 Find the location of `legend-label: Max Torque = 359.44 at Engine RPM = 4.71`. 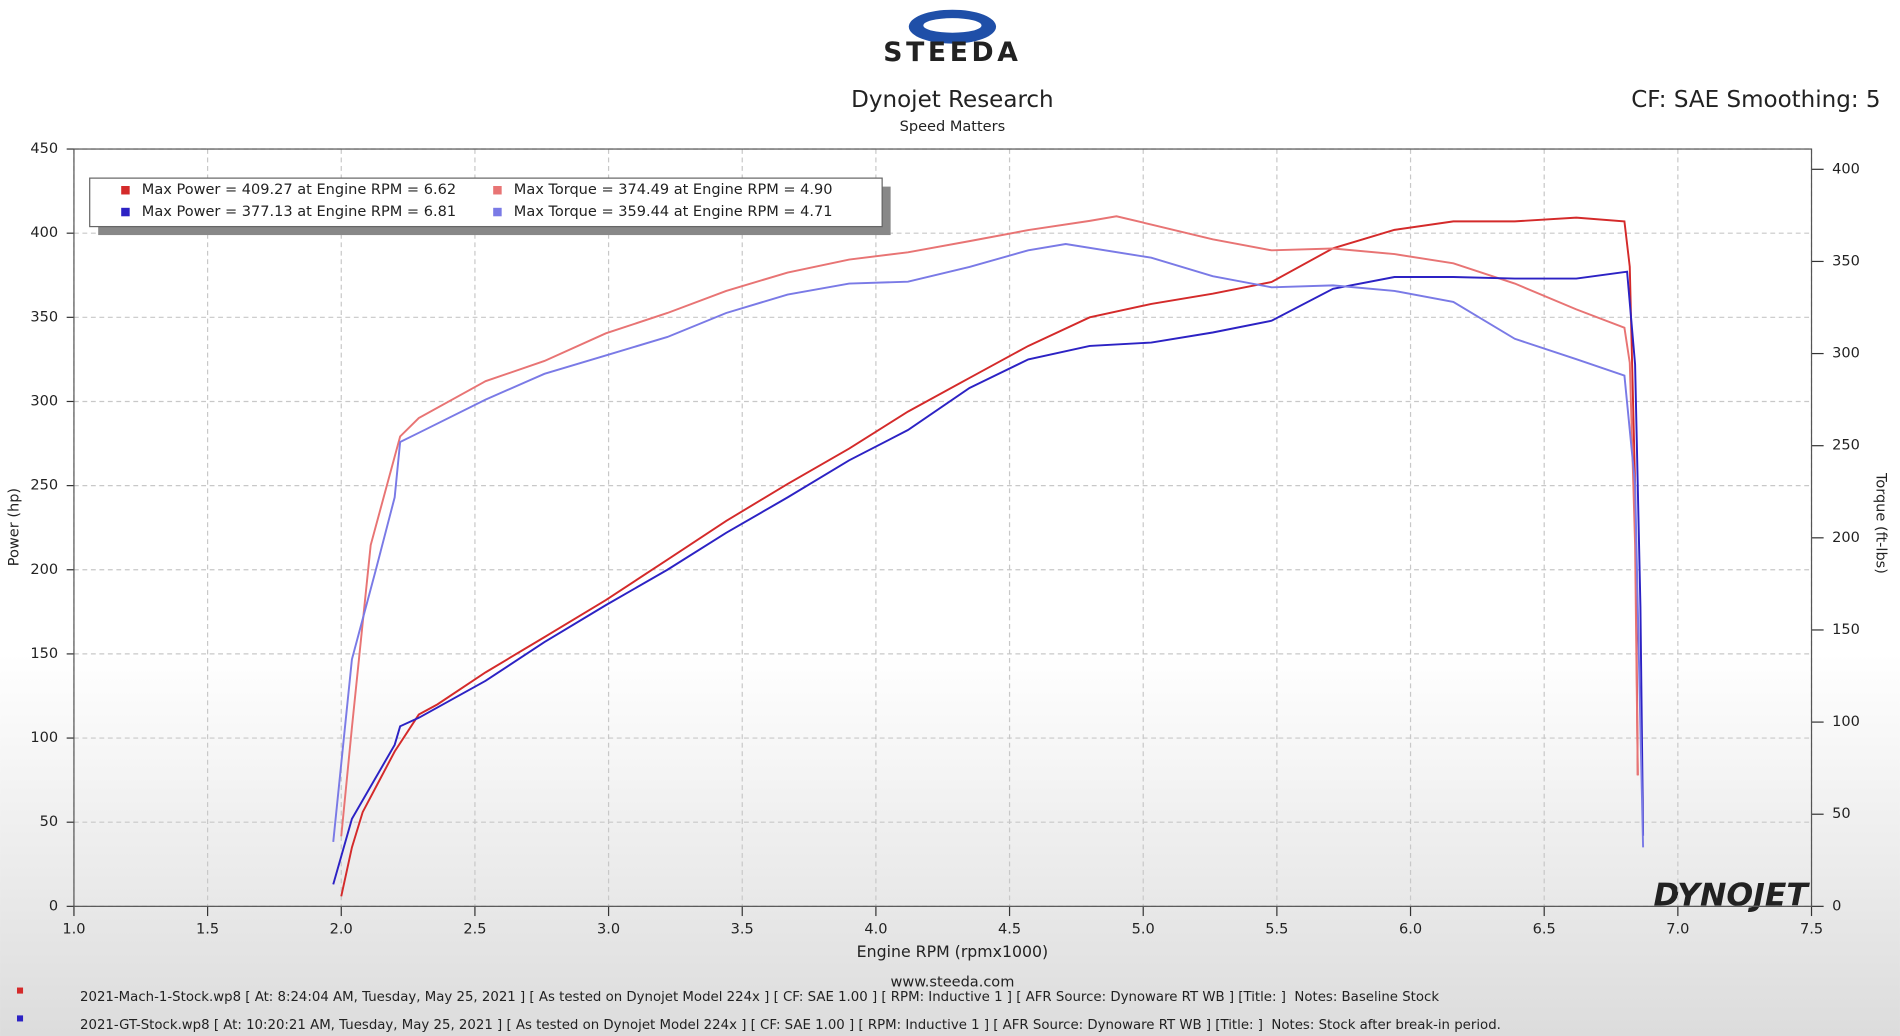

legend-label: Max Torque = 359.44 at Engine RPM = 4.71 is located at coordinates (673, 212).